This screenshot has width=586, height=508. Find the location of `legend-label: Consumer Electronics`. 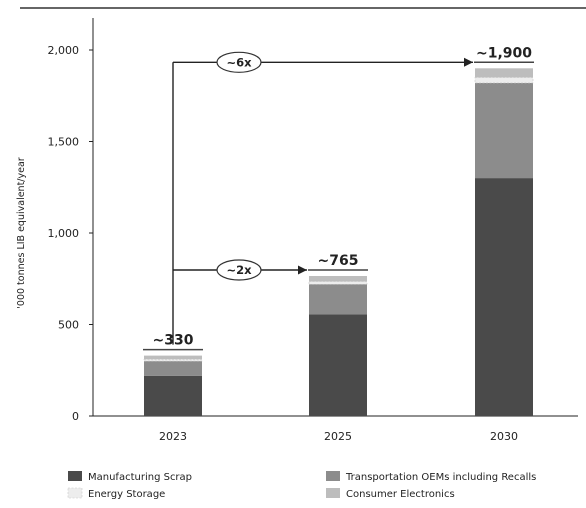

legend-label: Consumer Electronics is located at coordinates (400, 494).